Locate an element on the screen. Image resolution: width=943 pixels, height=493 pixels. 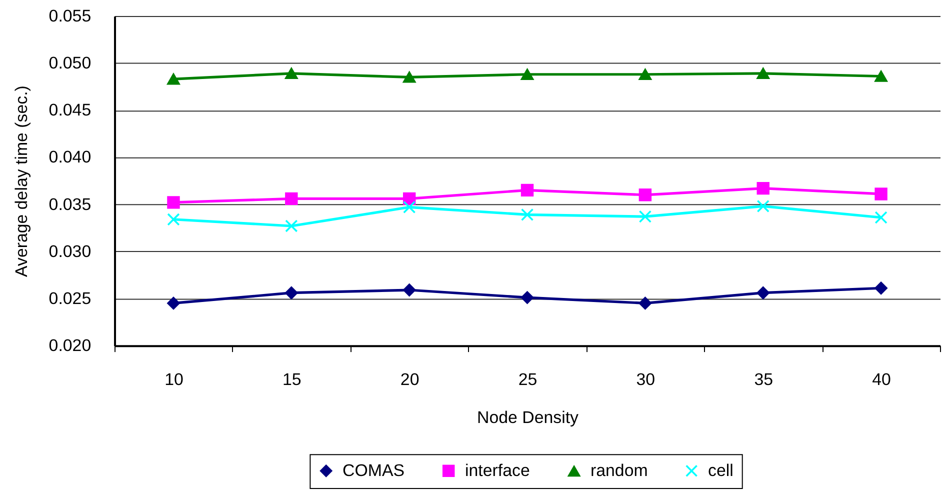
x-tick-label: 20 is located at coordinates (410, 379).